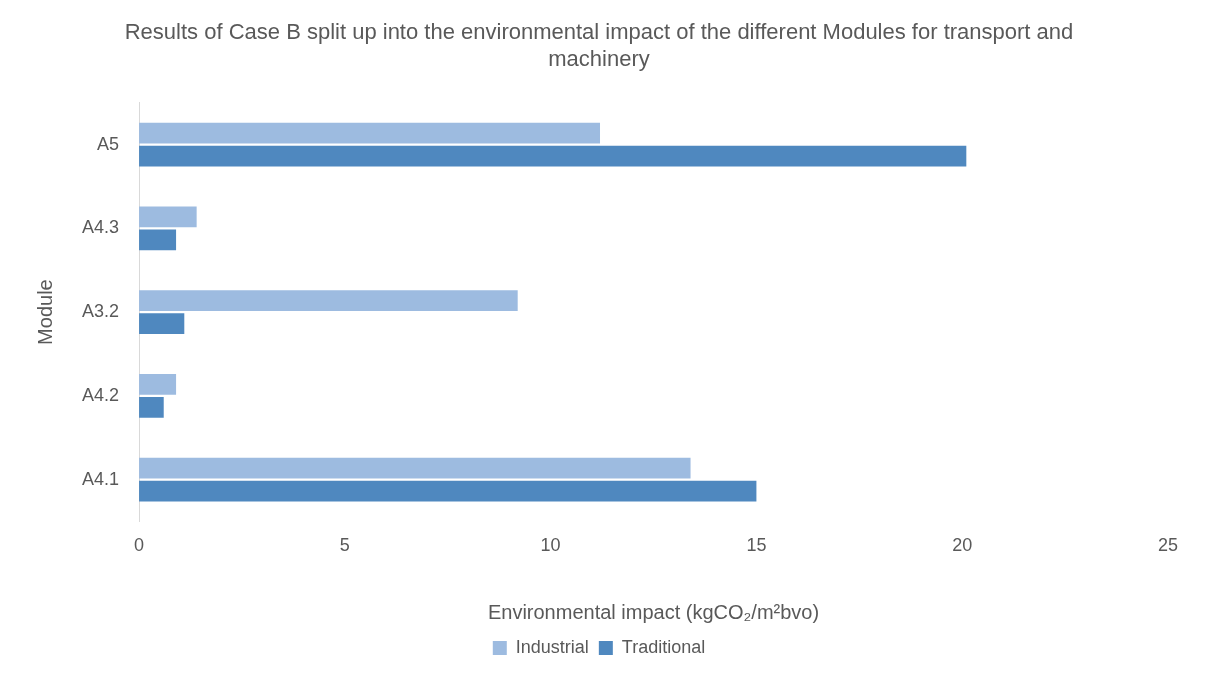 This screenshot has width=1208, height=677. Describe the element at coordinates (552, 646) in the screenshot. I see `legend-label: Industrial` at that location.